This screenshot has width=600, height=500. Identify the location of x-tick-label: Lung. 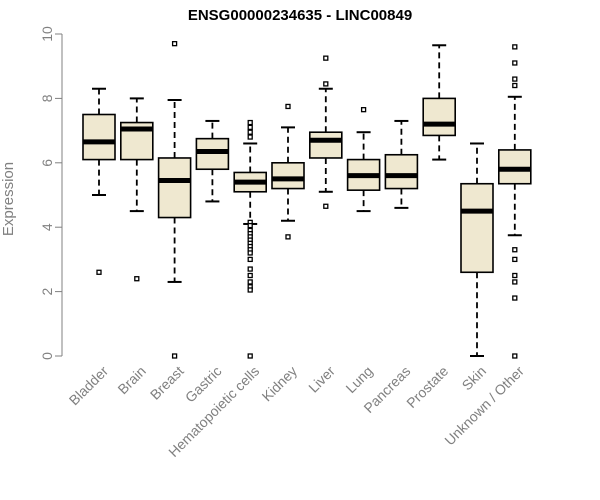
(358, 379).